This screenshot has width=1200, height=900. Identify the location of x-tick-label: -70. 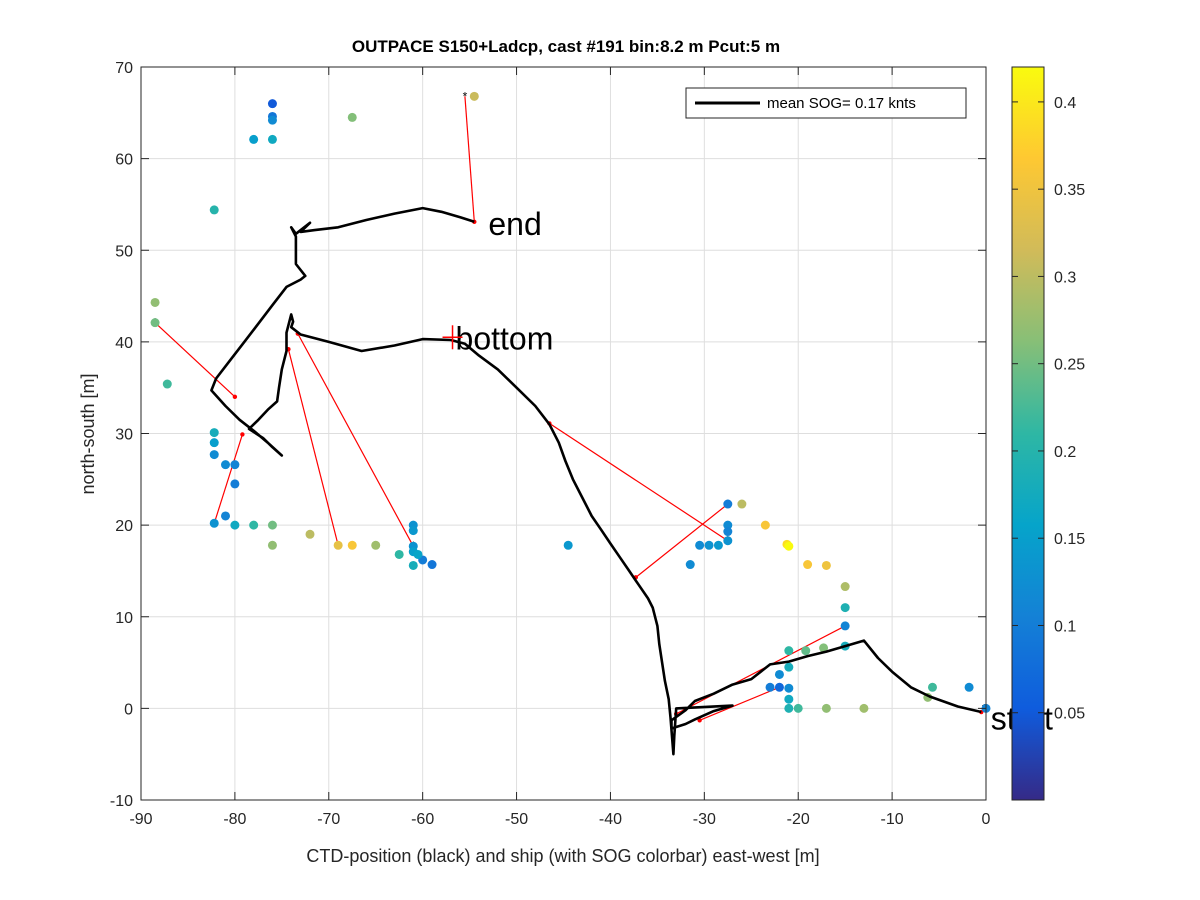
(328, 819).